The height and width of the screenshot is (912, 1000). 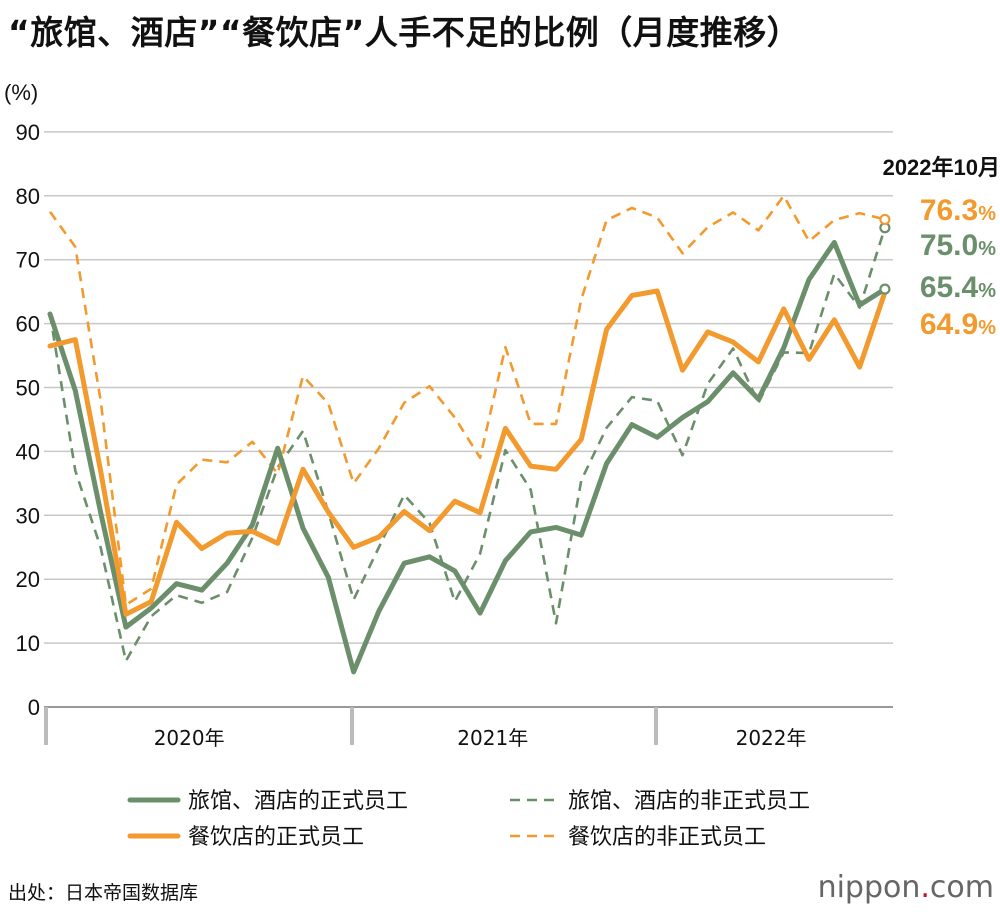 I want to click on y-tick-90: 90, so click(x=28, y=132).